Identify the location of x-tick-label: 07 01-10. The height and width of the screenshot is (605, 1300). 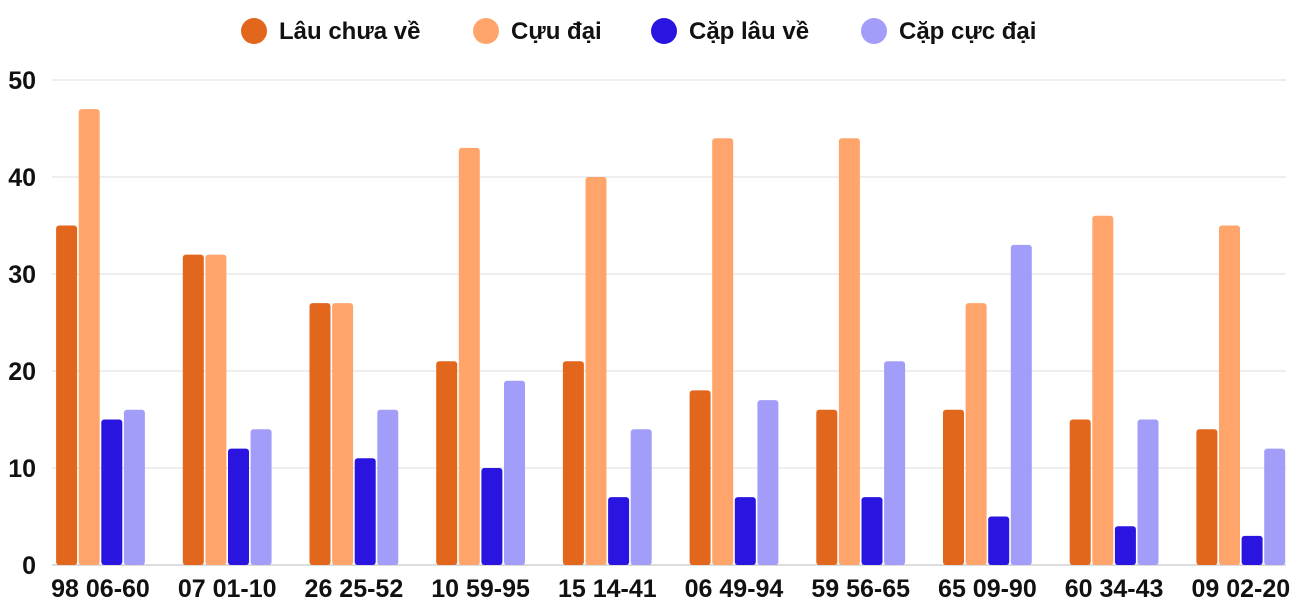
(227, 587).